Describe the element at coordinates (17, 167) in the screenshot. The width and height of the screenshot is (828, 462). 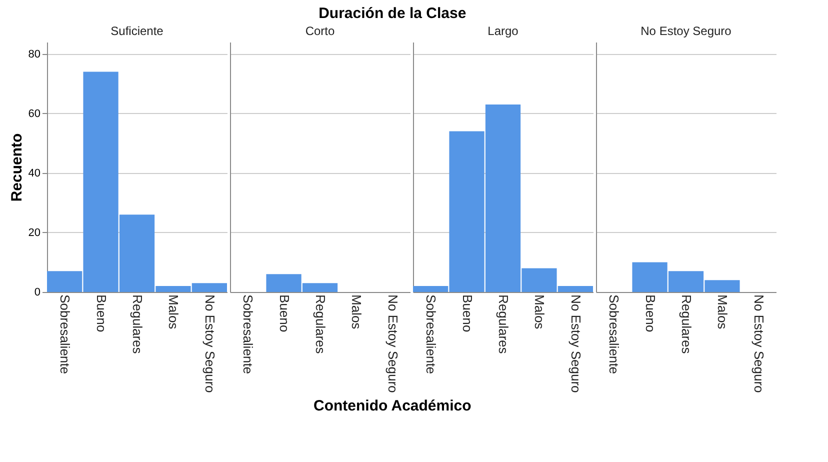
I see `y-axis-title: Recuento` at that location.